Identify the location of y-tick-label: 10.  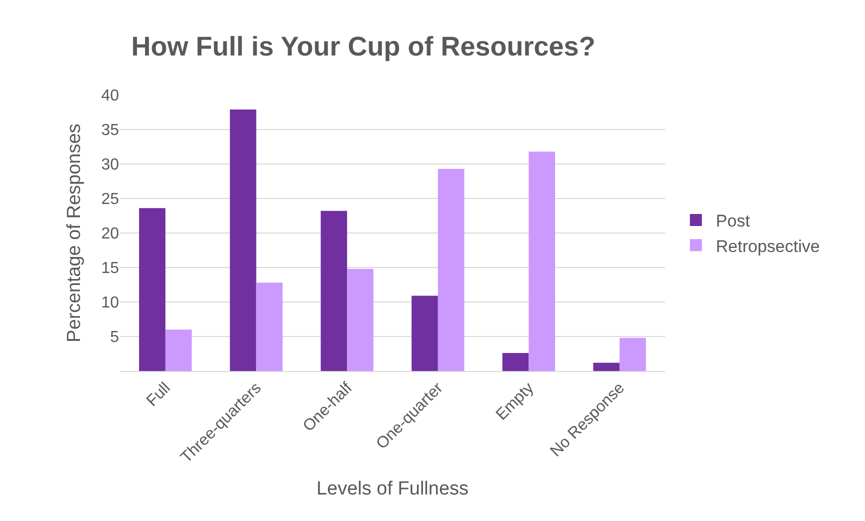
(110, 303).